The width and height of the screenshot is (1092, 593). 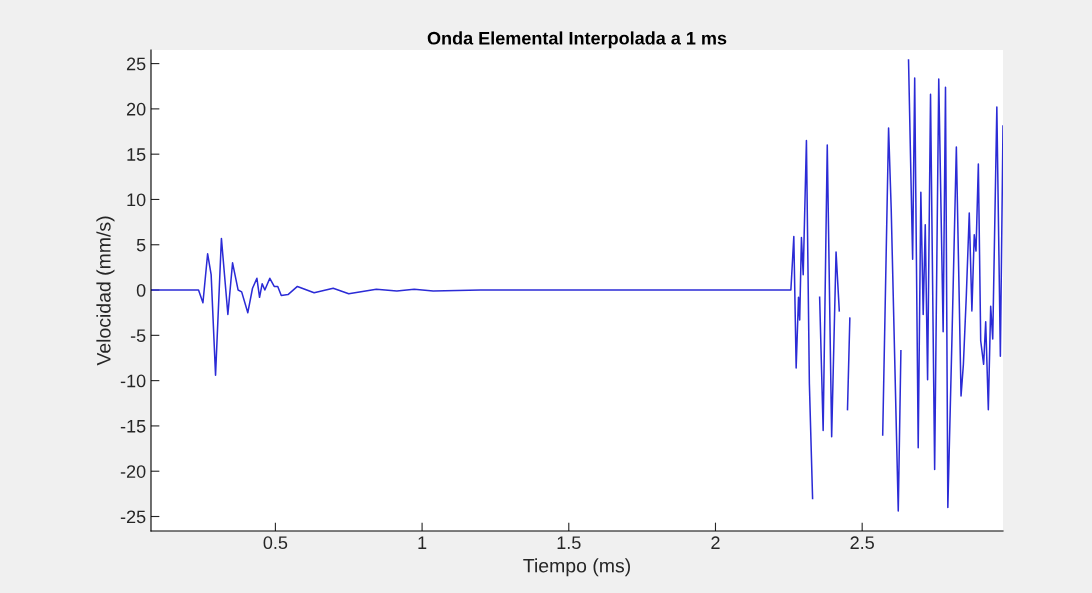 What do you see at coordinates (569, 543) in the screenshot?
I see `x-tick-label: 1.5` at bounding box center [569, 543].